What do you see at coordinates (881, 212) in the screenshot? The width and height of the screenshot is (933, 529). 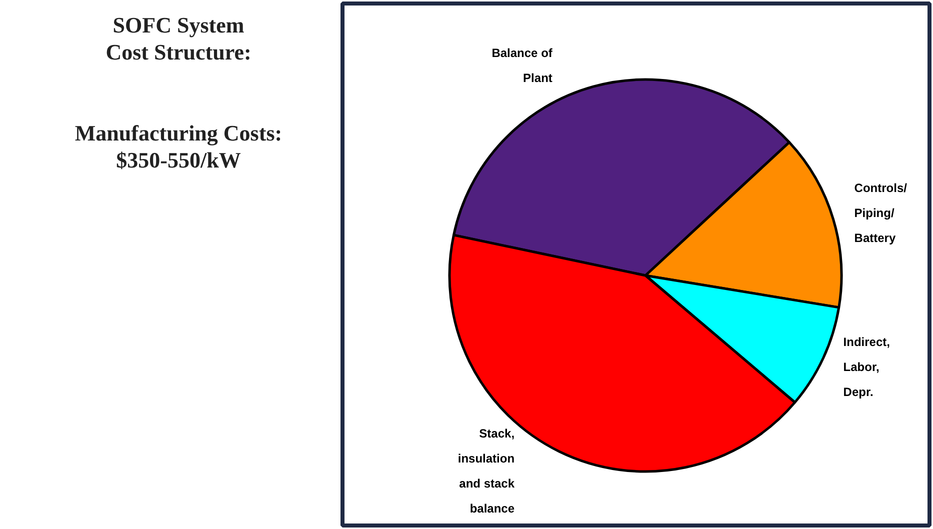 I see `slice-label: Controls/ Piping/ Battery` at bounding box center [881, 212].